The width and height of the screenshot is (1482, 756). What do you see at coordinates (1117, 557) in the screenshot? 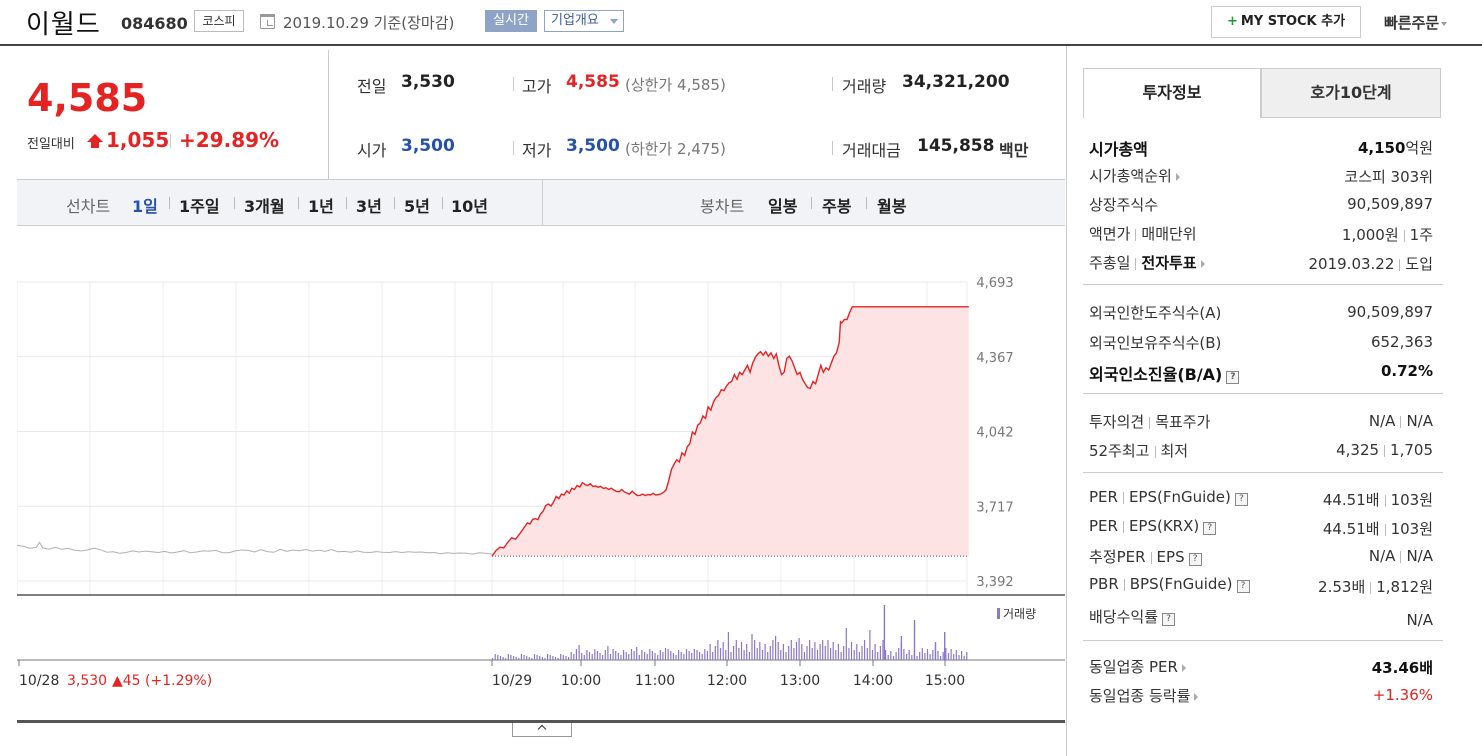
I see `est-per-label: 추정PER` at bounding box center [1117, 557].